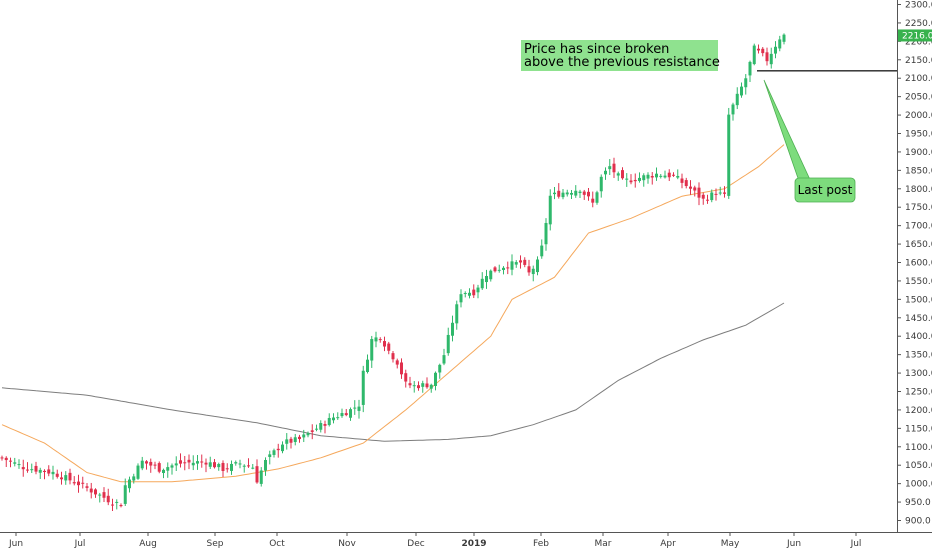  I want to click on x-tick-label: 2019, so click(473, 544).